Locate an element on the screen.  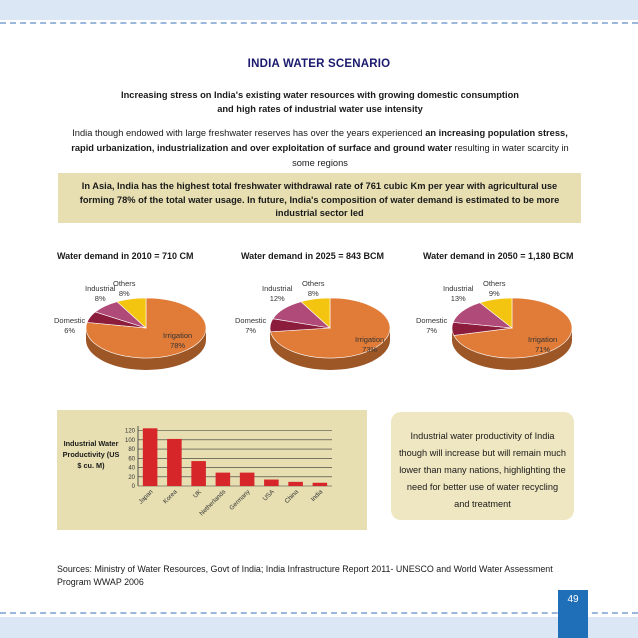
pie-2050-industrial-label: Industrial 13% is located at coordinates (458, 293).